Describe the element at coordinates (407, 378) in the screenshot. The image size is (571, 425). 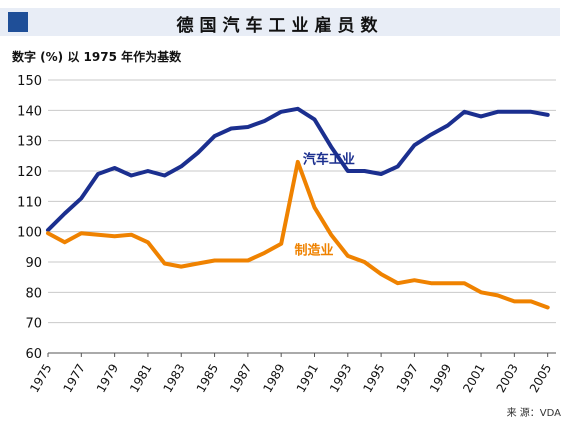
I see `x-tick-label: 1997` at that location.